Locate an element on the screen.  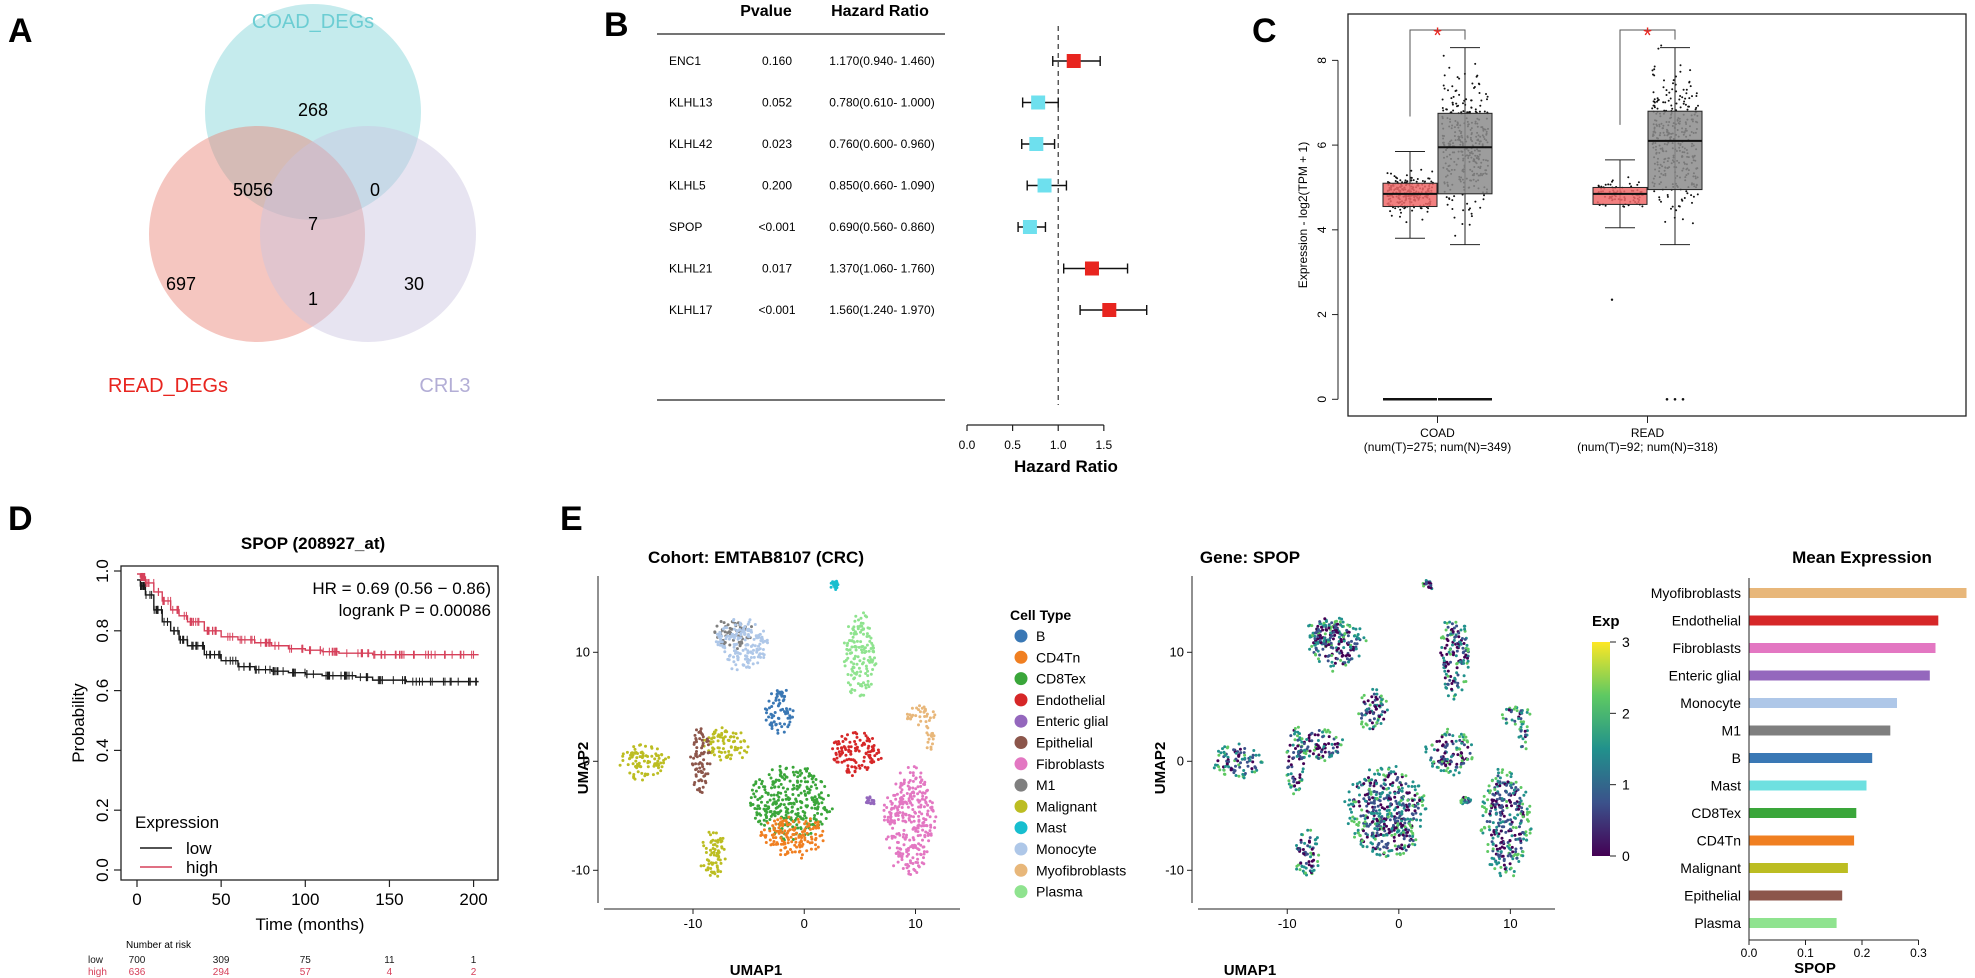
forest-pvalue: 0.017 is located at coordinates (777, 269).